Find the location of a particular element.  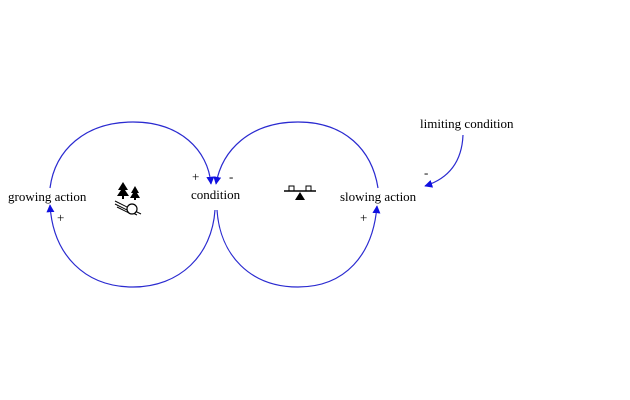

reinforcing-loop-snowball-icon is located at coordinates (128, 199).